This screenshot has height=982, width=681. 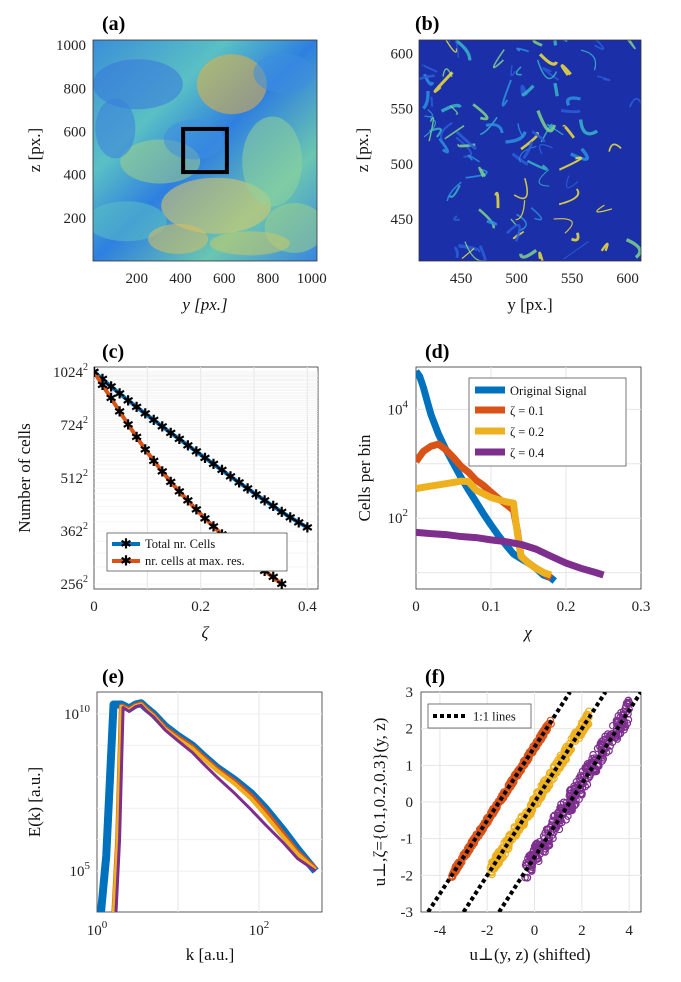 What do you see at coordinates (627, 279) in the screenshot?
I see `panel-b-xtick: 600` at bounding box center [627, 279].